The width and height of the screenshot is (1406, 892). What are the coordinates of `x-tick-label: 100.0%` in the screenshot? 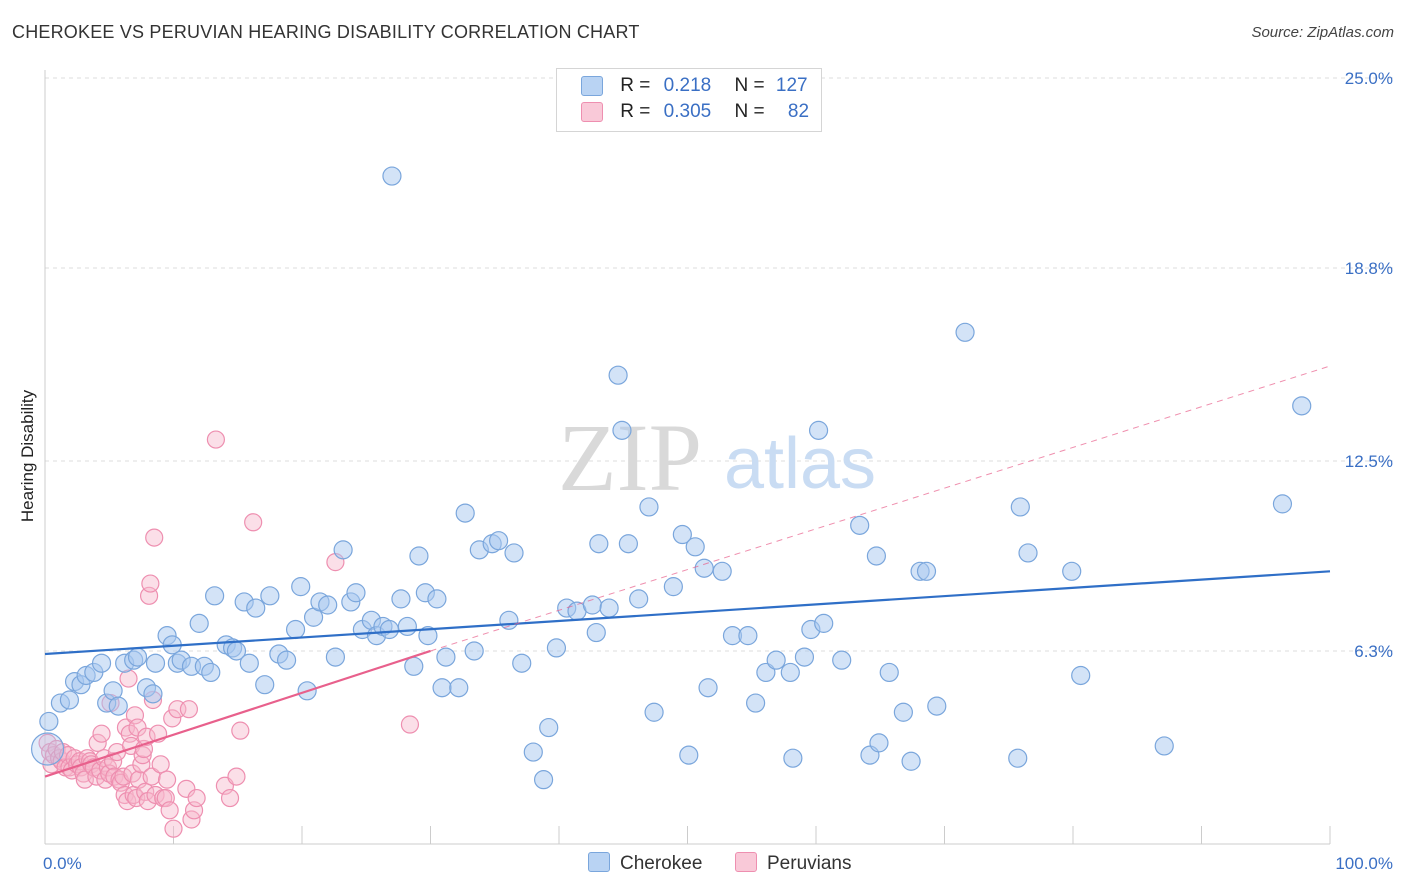 It's located at (1364, 863).